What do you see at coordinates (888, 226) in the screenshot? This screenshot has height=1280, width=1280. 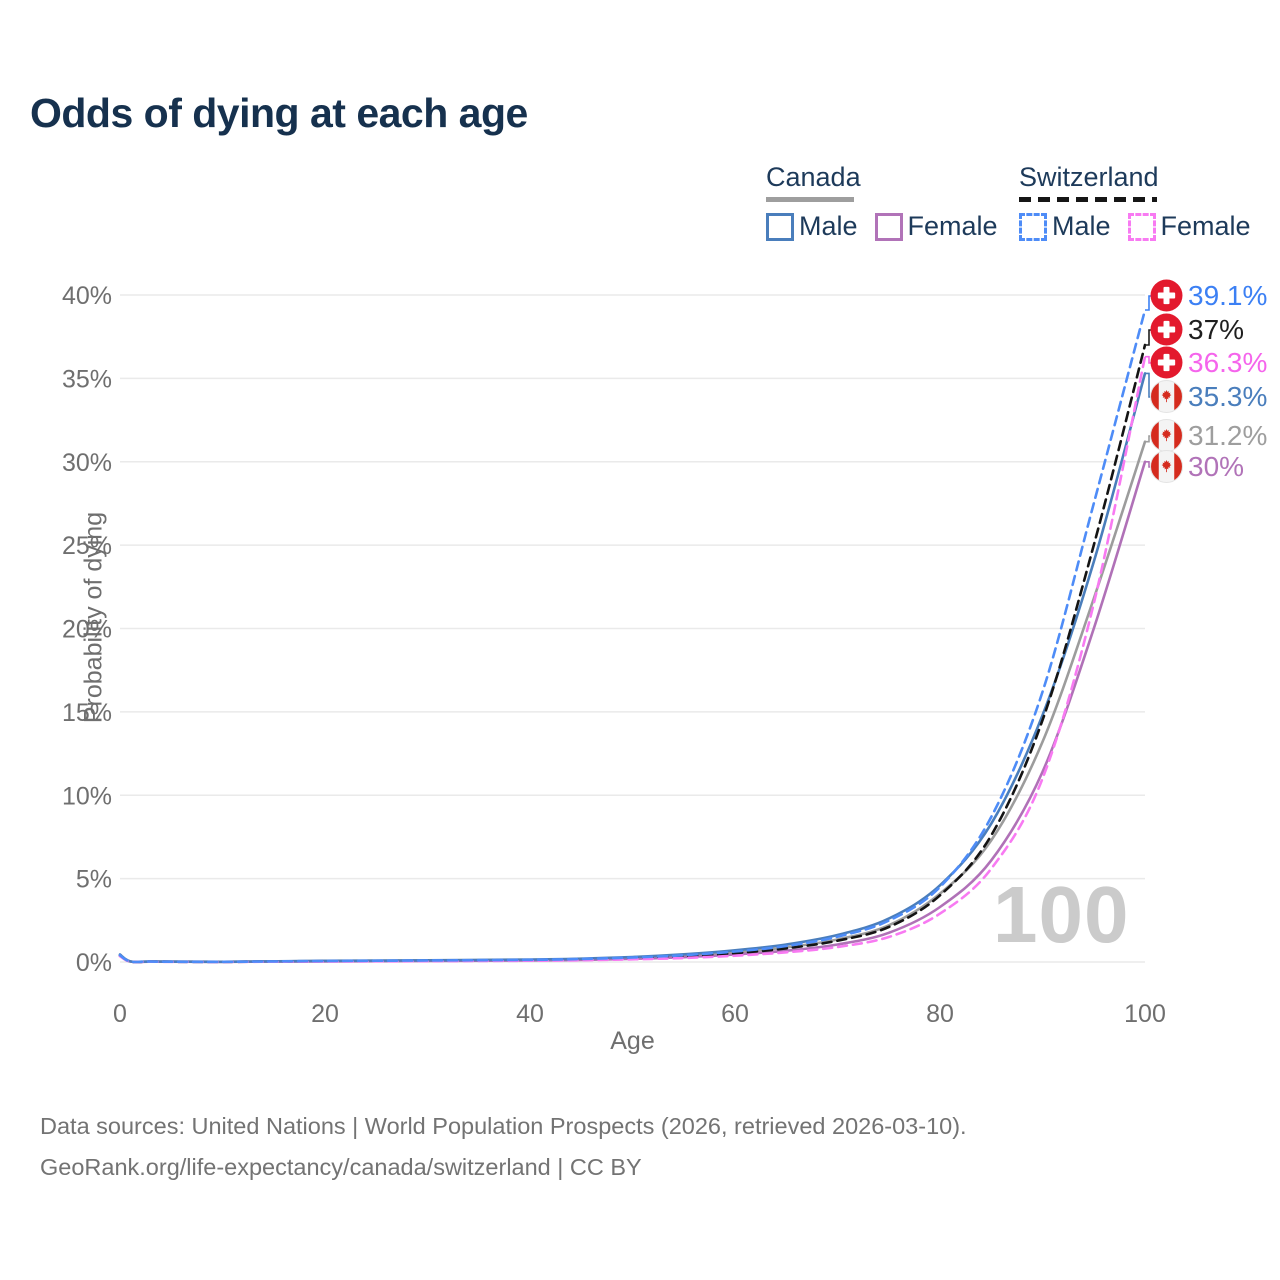 I see `canada-female-swatch-icon` at bounding box center [888, 226].